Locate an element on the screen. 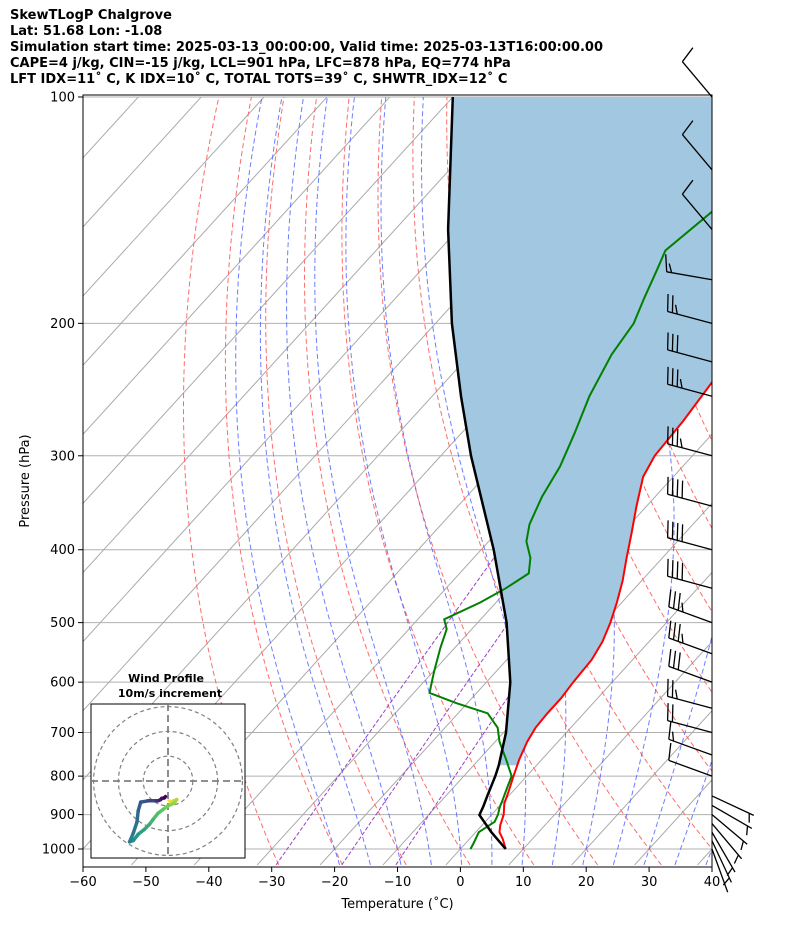  x-tick-label: 0 is located at coordinates (460, 882).